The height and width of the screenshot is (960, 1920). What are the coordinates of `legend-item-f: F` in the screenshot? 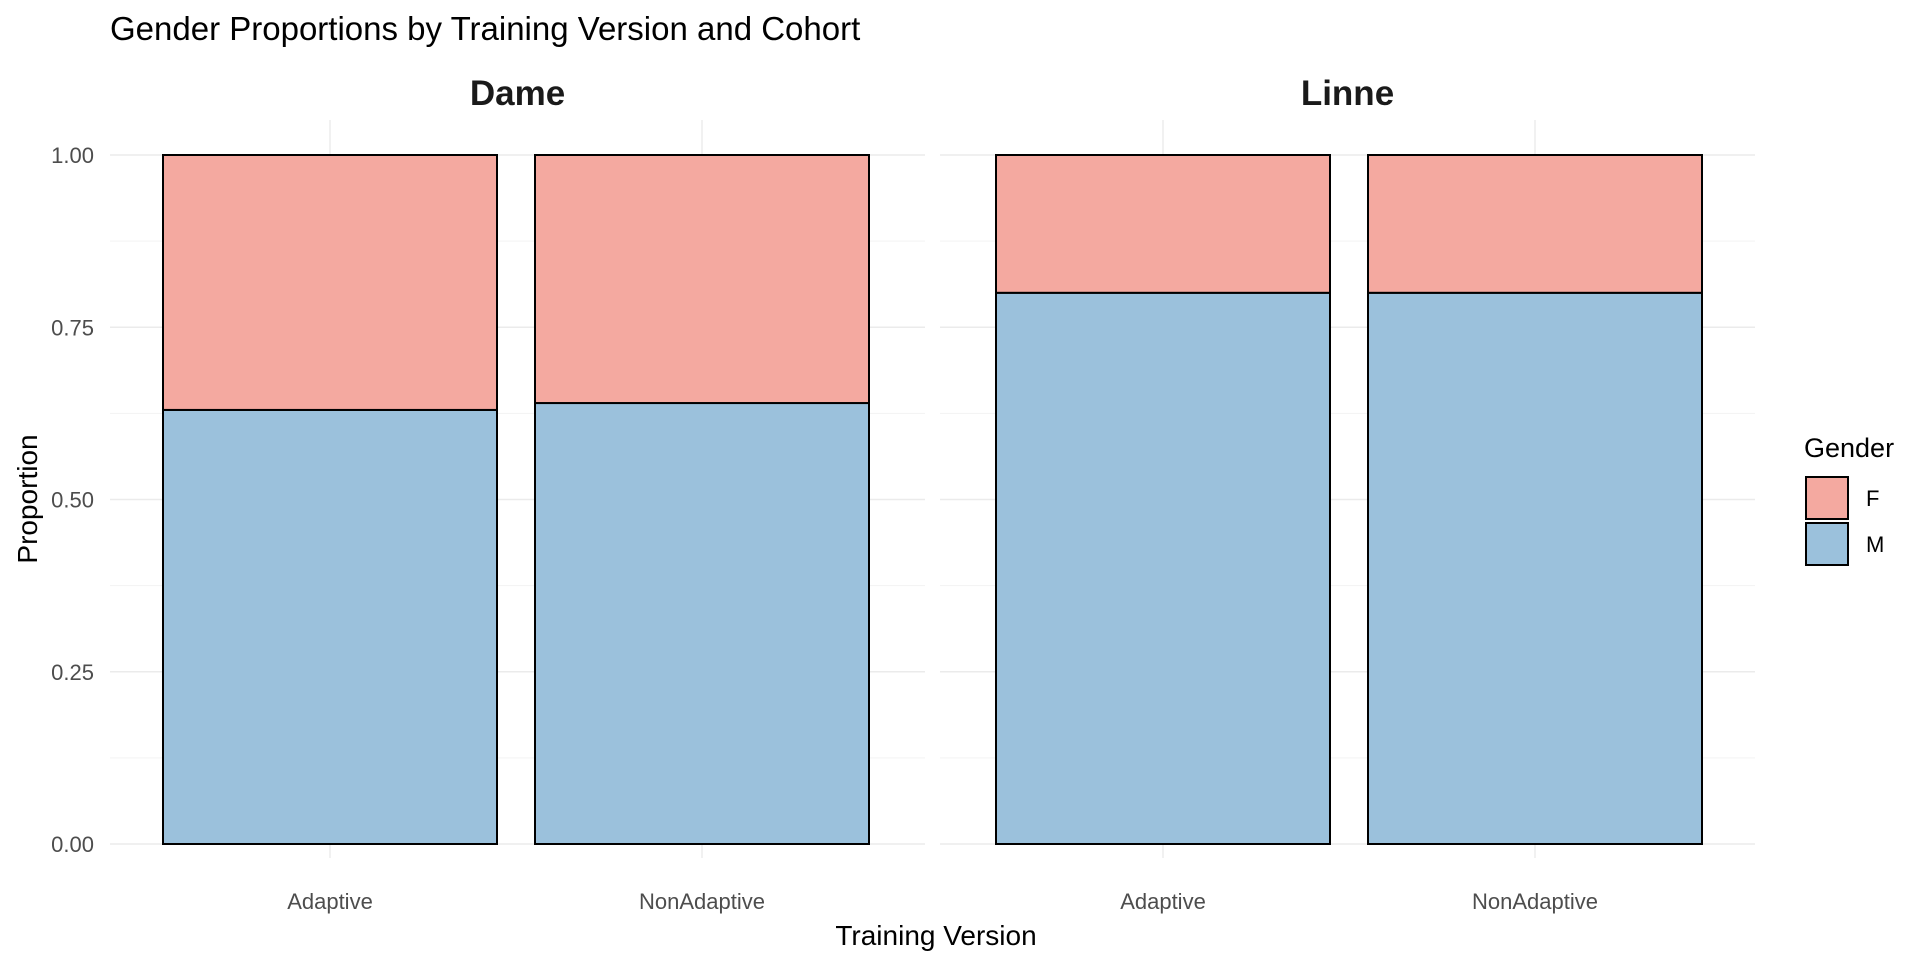 It's located at (1842, 498).